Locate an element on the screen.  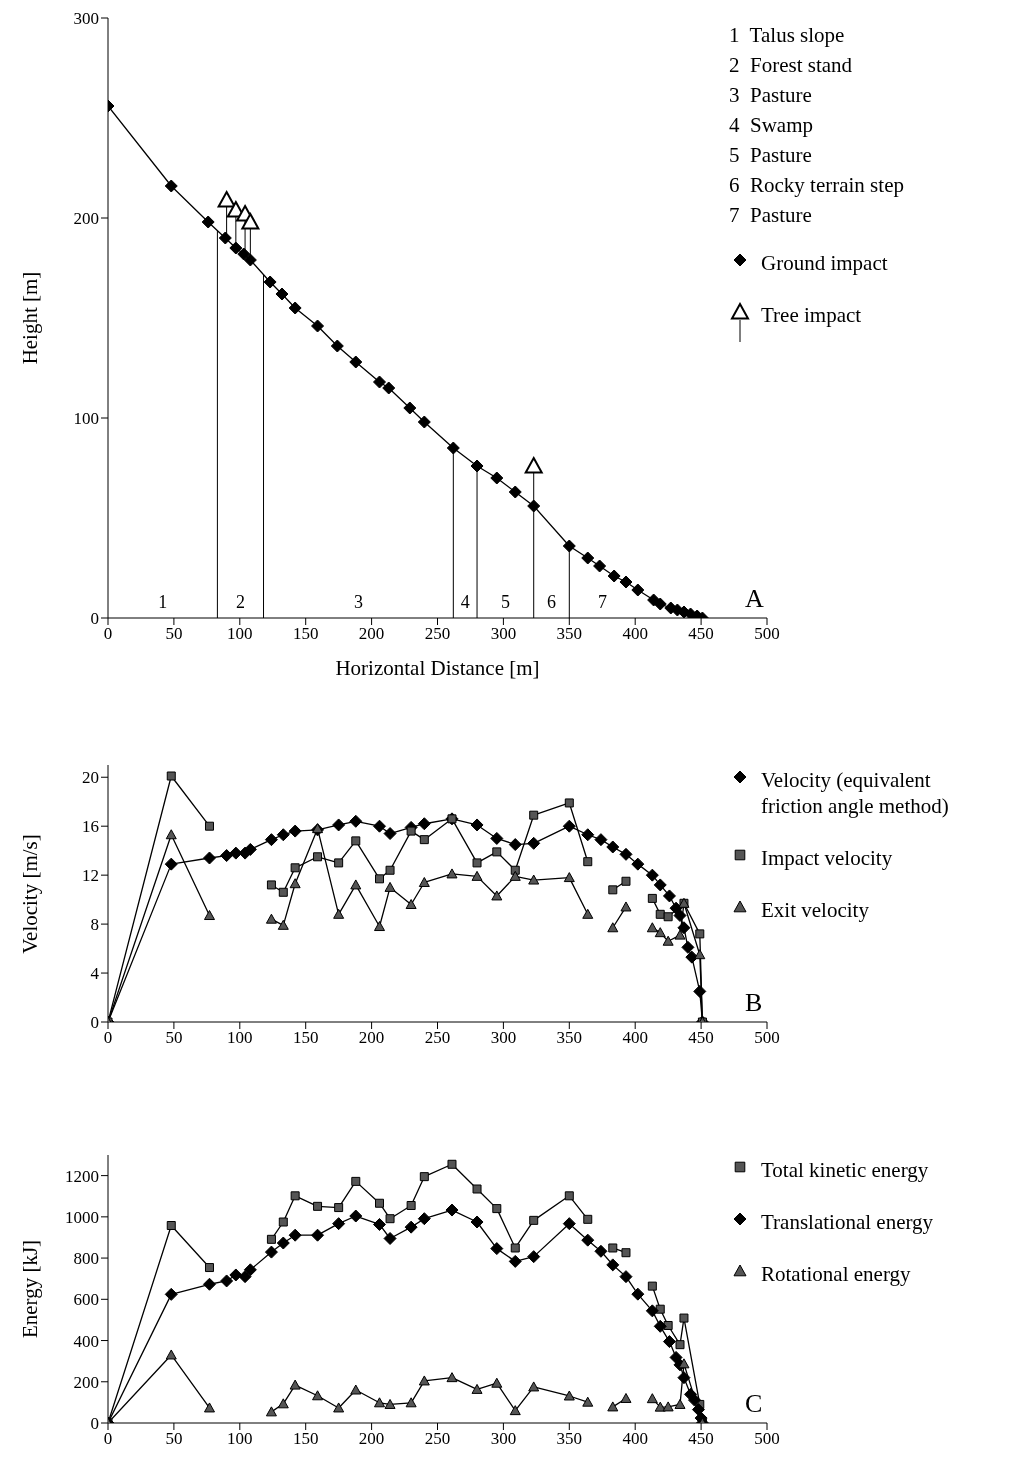
y-tick-label: 4 is located at coordinates (95, 974).